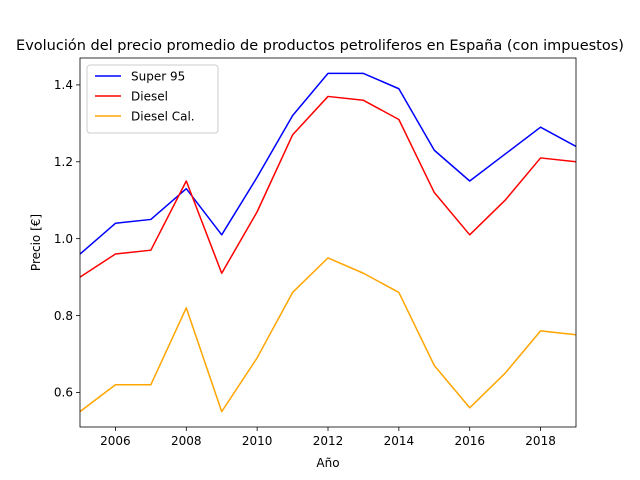  I want to click on x-tick-label: 2012, so click(328, 441).